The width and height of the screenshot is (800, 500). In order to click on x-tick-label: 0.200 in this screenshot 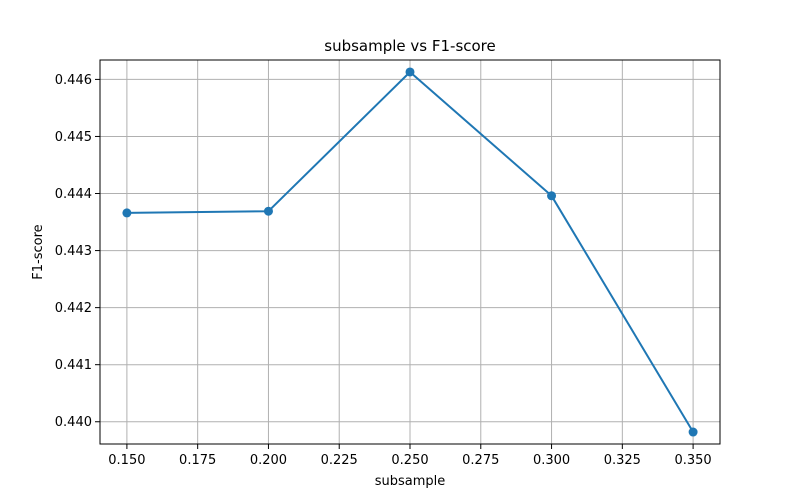, I will do `click(268, 460)`.